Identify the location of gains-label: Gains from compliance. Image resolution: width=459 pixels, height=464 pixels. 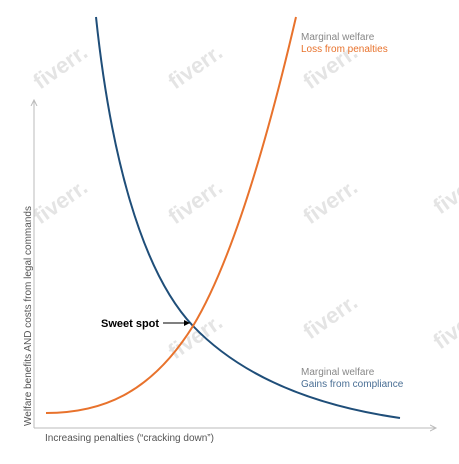
(352, 384).